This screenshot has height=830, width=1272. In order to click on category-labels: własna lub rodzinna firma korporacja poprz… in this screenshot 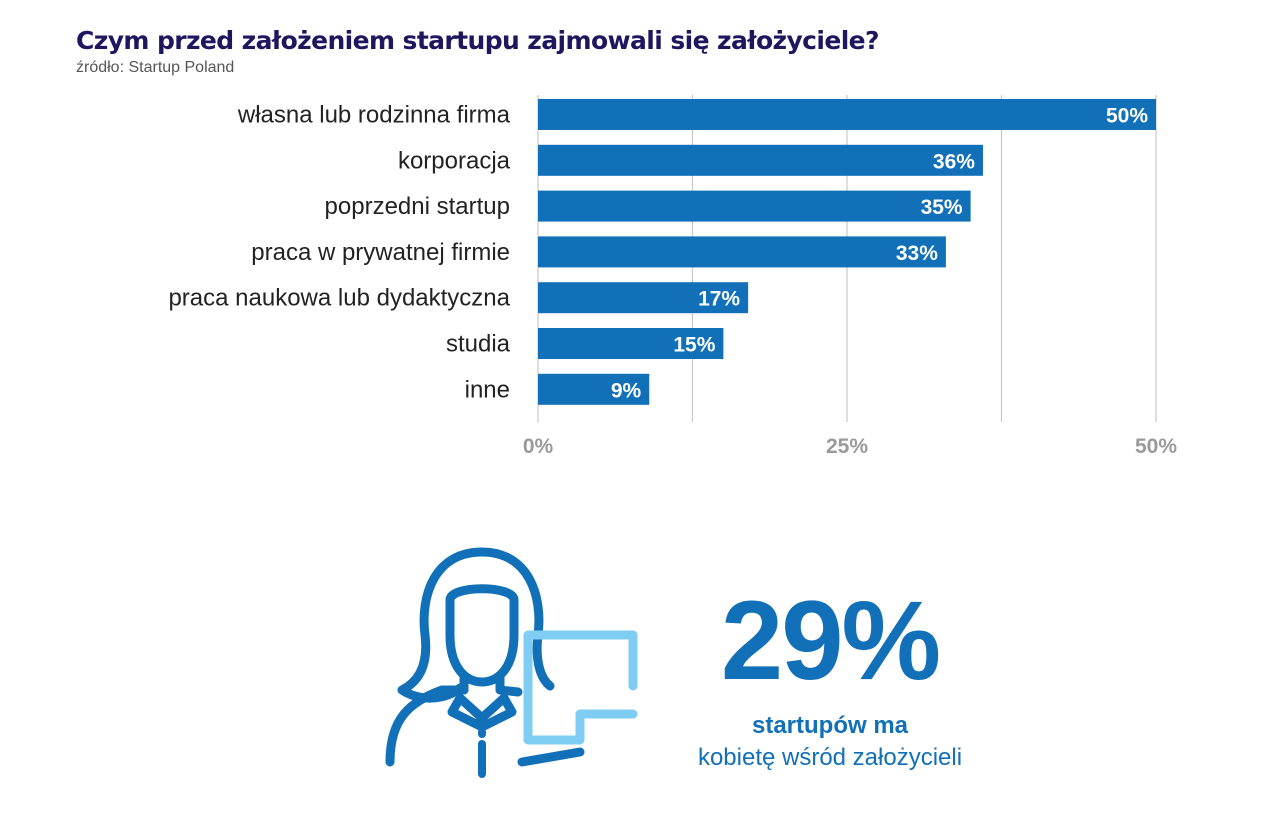, I will do `click(339, 253)`.